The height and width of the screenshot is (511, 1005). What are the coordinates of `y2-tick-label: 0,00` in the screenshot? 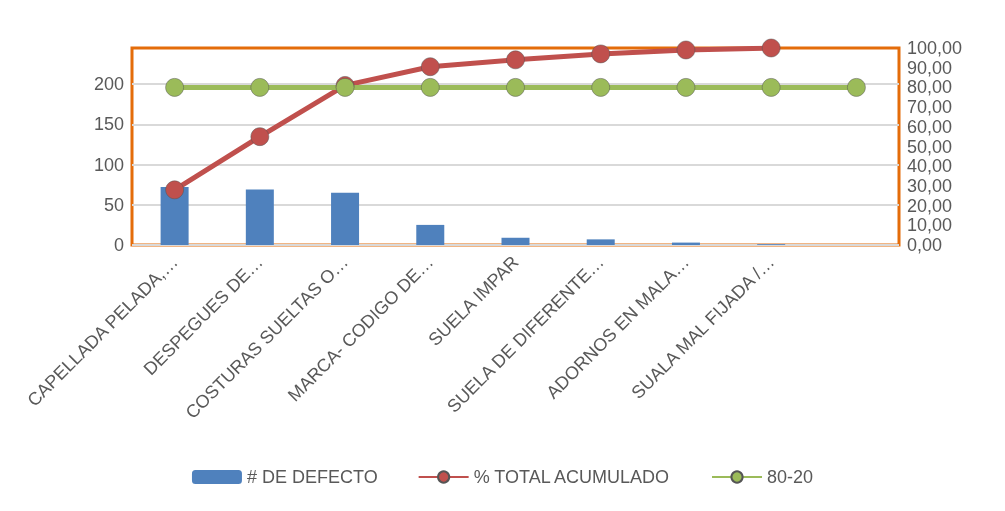 It's located at (925, 245).